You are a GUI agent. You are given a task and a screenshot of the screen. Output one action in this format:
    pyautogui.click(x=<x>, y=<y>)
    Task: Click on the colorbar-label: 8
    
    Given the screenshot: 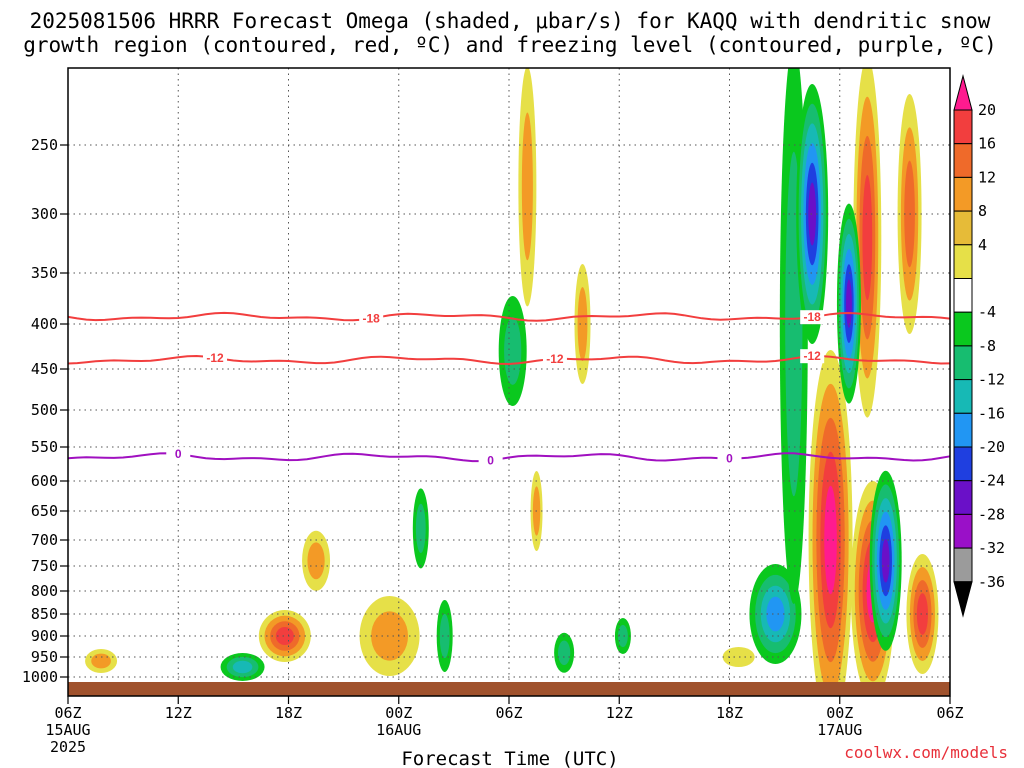 What is the action you would take?
    pyautogui.click(x=982, y=211)
    